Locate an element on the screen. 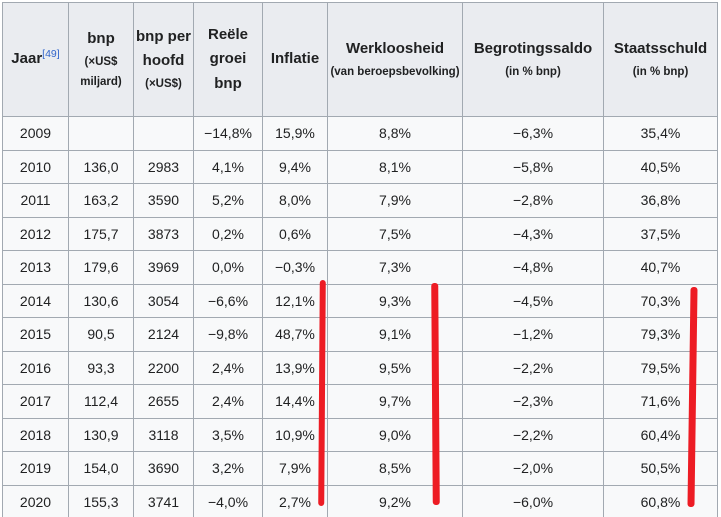 This screenshot has height=517, width=721. cell-bnp-per-hoofd: 3054 is located at coordinates (163, 300).